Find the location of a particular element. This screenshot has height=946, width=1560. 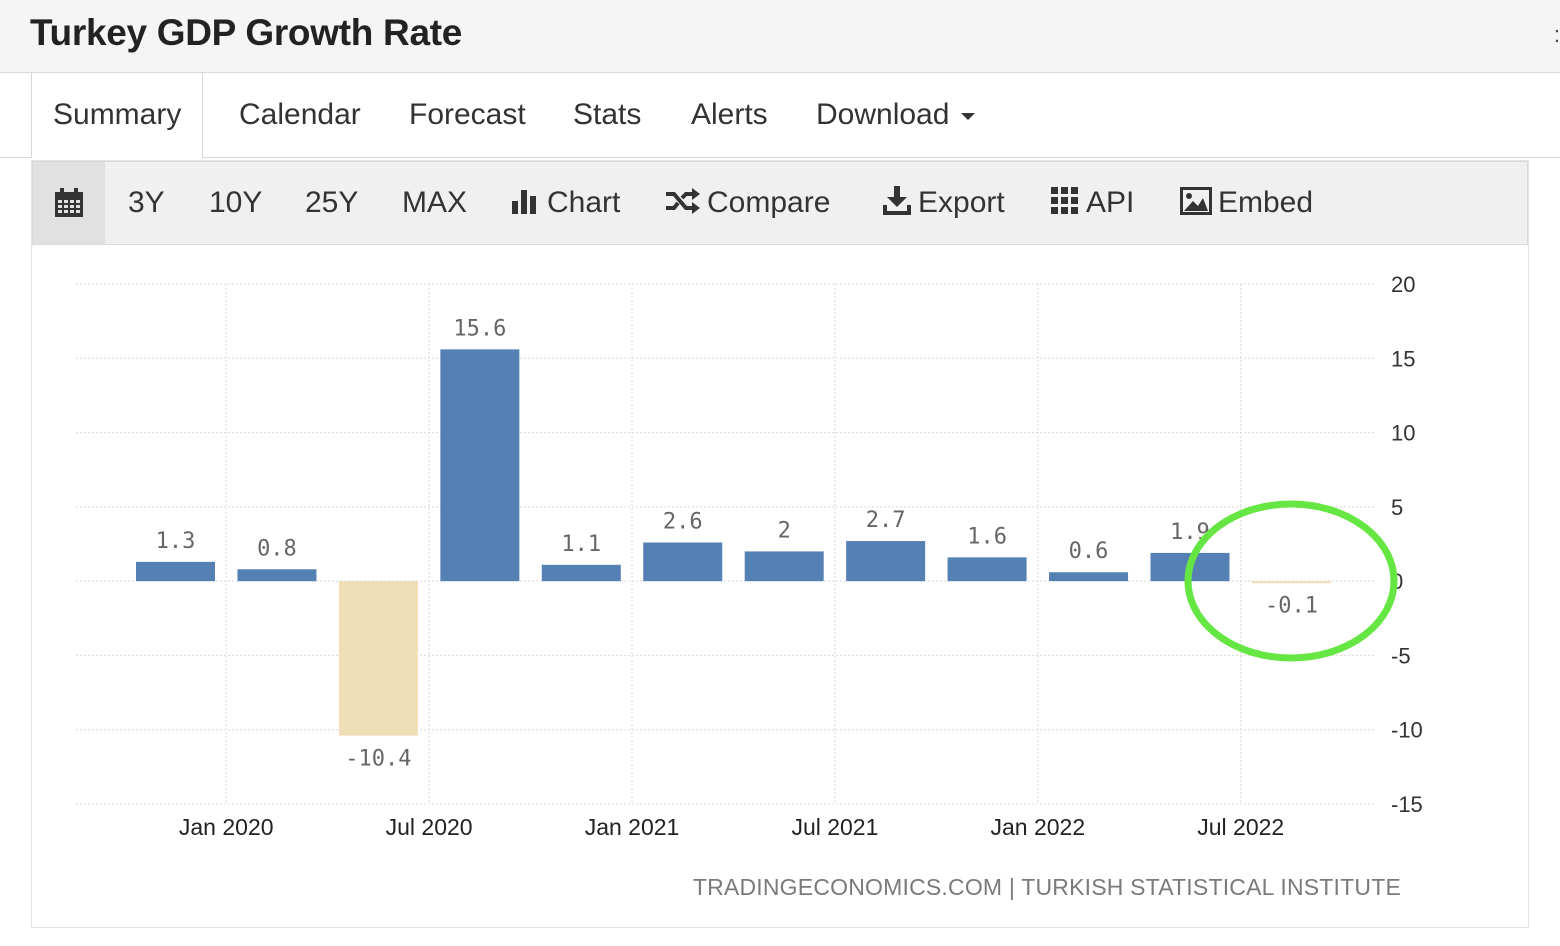

bar-2020-Q3 is located at coordinates (480, 465).